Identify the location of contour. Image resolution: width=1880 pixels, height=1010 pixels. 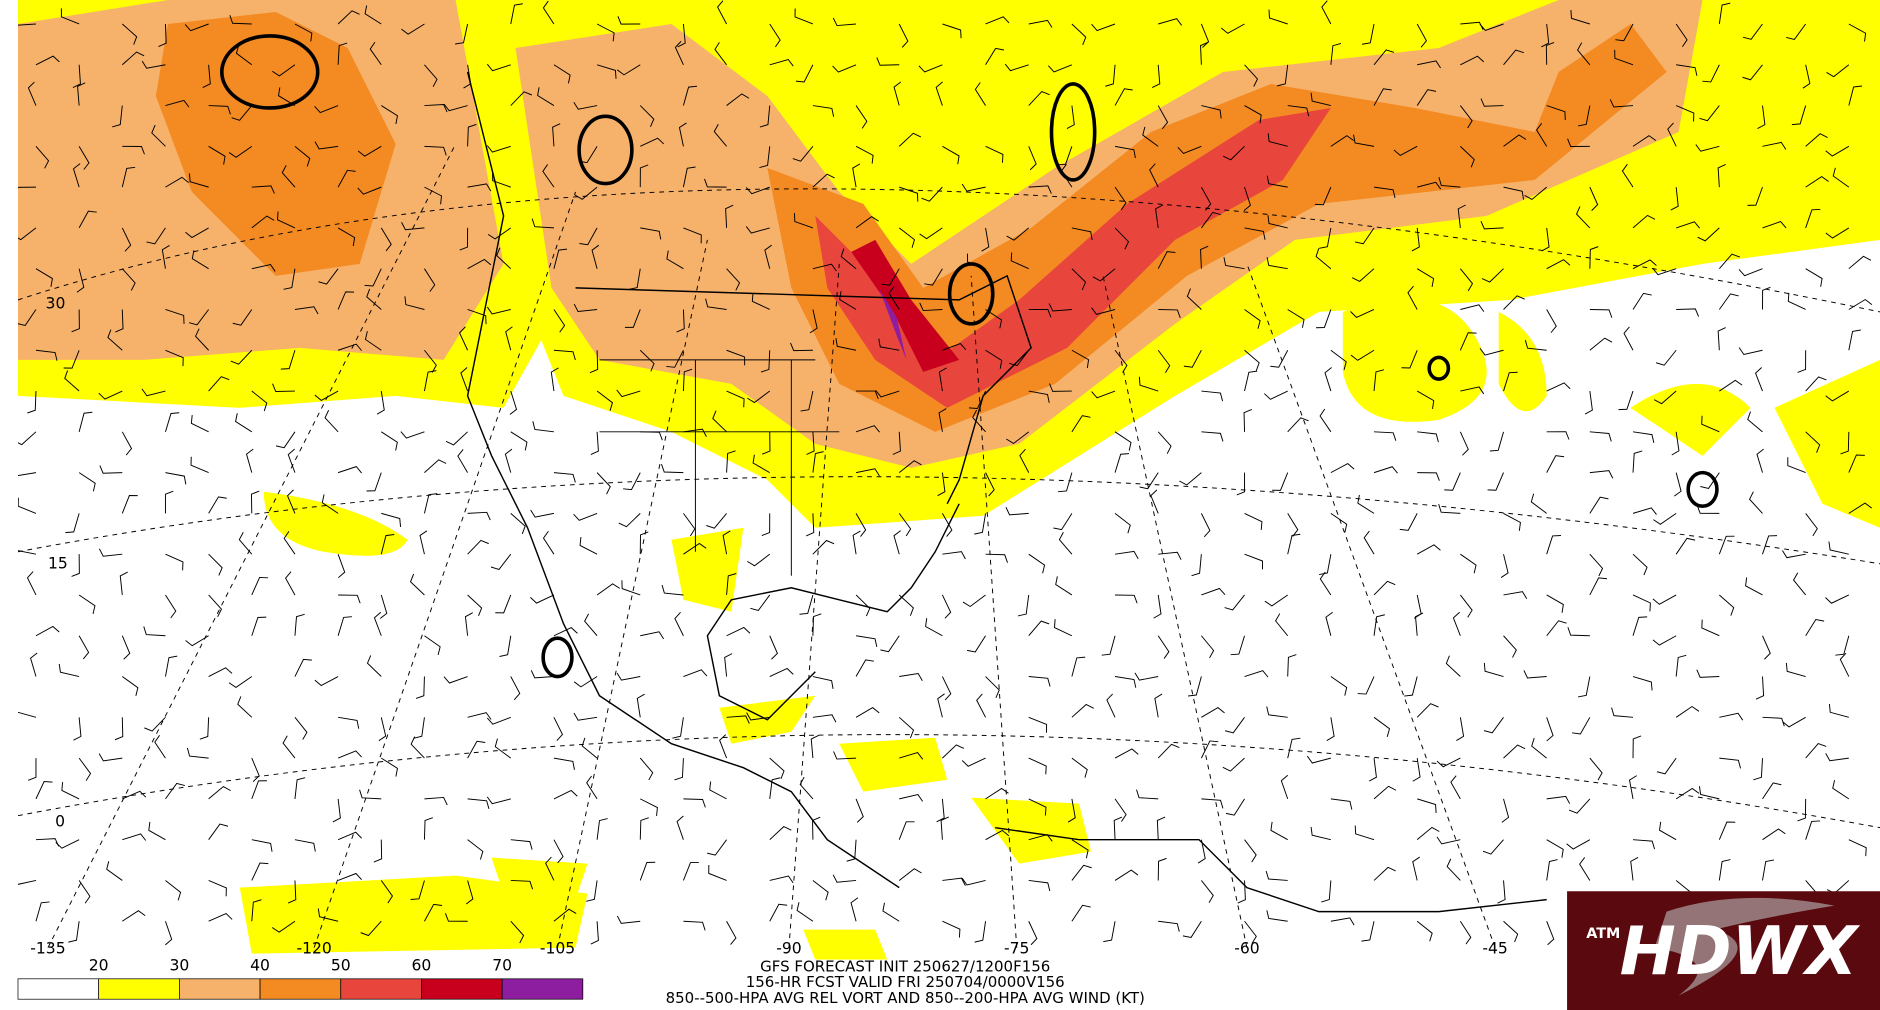
(270, 72).